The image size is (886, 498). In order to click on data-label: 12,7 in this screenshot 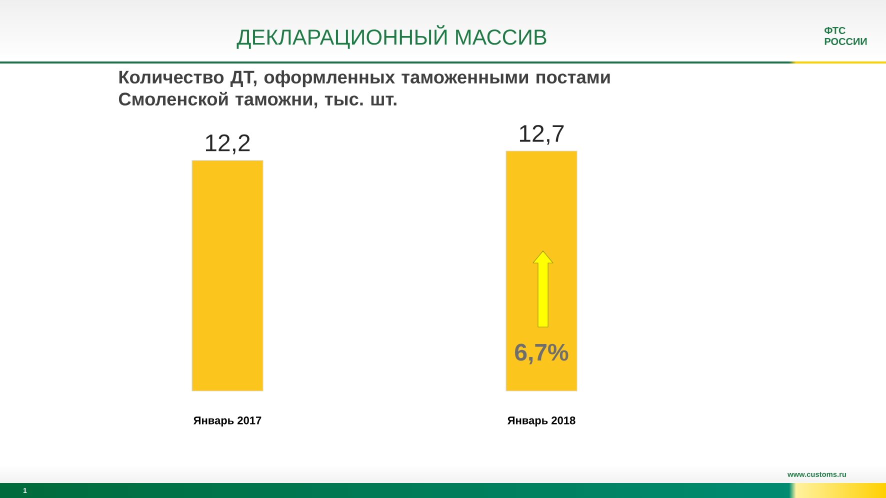, I will do `click(542, 134)`.